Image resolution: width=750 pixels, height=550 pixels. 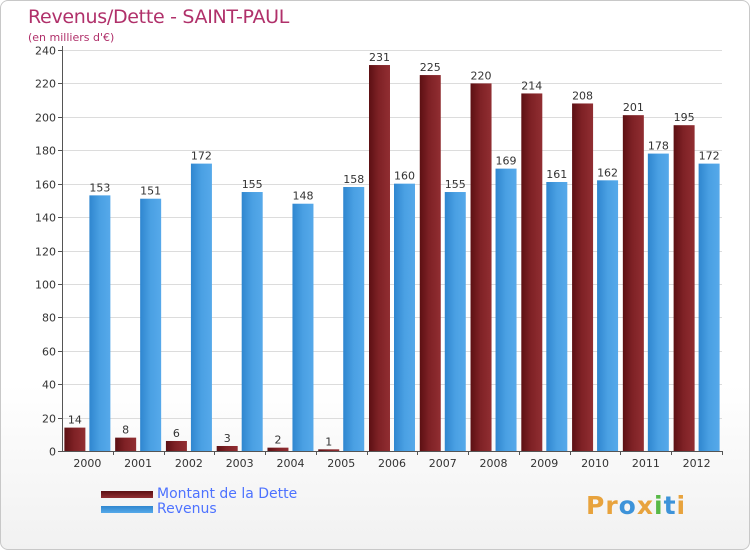 I want to click on bar-revenus-2001, so click(x=151, y=324).